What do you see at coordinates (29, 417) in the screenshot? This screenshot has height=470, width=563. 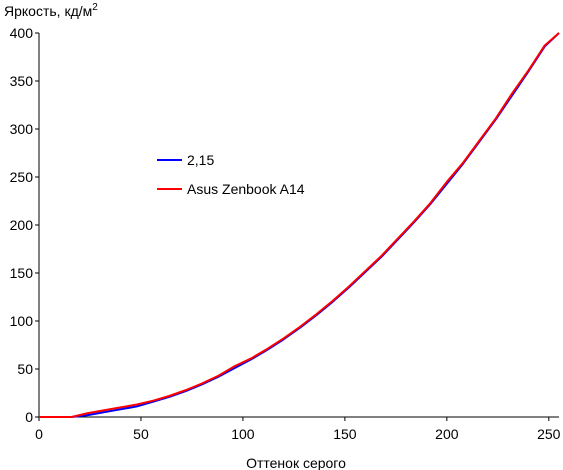 I see `y-tick-label: 0` at bounding box center [29, 417].